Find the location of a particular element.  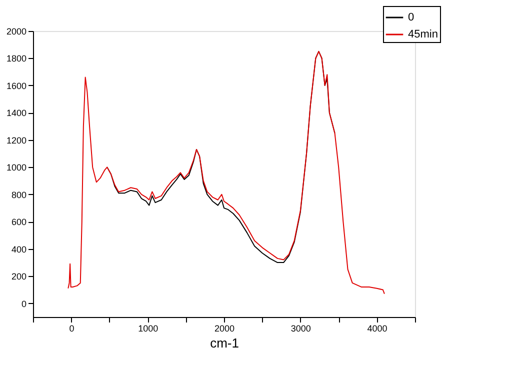

y-tick-label: 1800 is located at coordinates (16, 59).